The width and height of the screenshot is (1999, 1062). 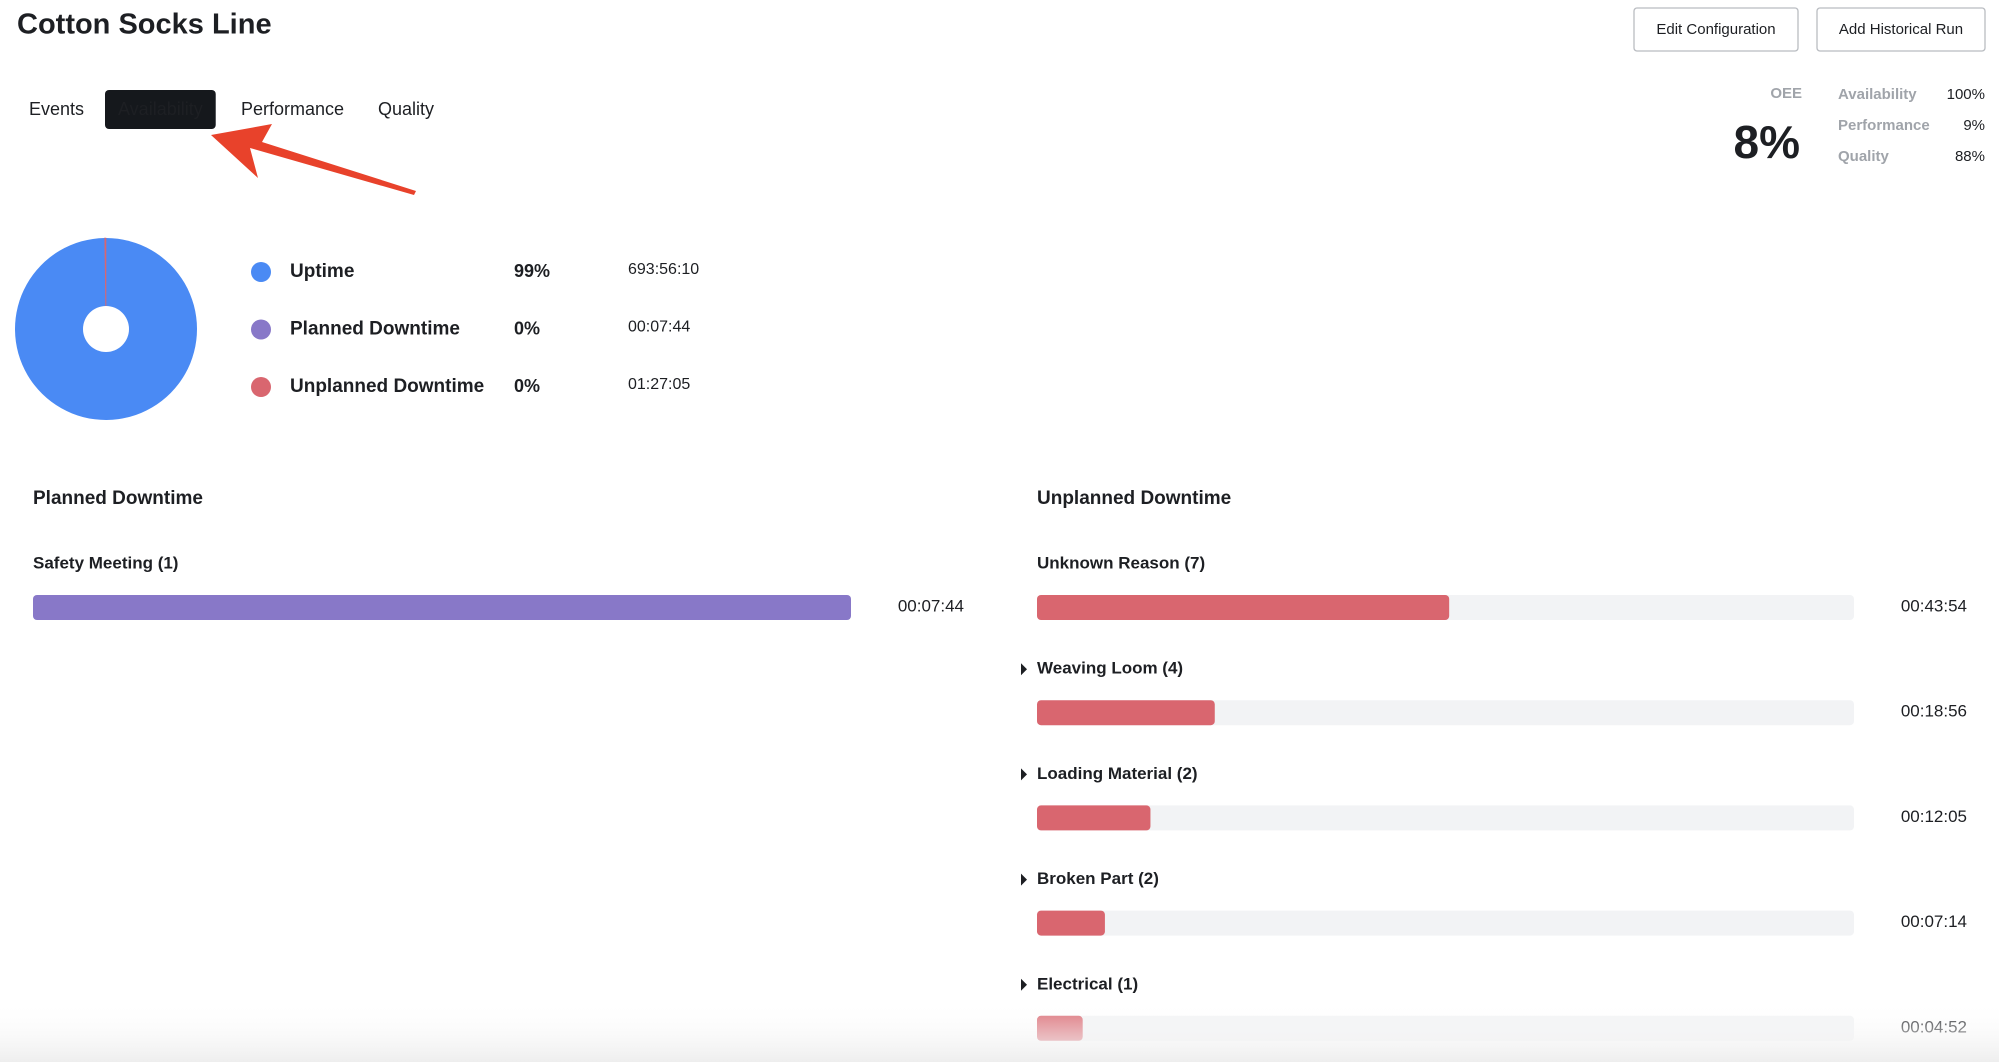 I want to click on tab: Events, so click(x=56, y=109).